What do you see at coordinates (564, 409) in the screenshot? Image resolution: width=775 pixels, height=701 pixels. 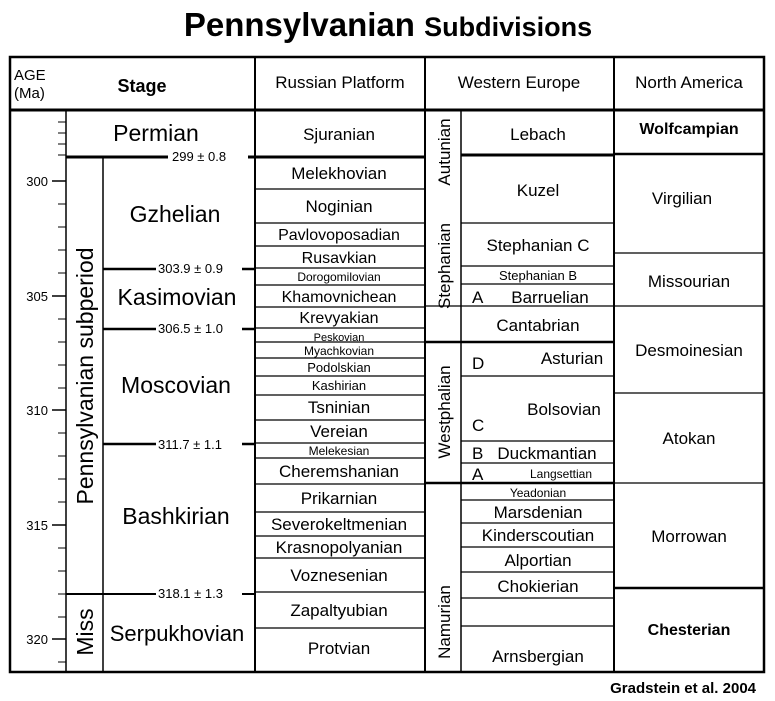 I see `western-bolsovian: Bolsovian` at bounding box center [564, 409].